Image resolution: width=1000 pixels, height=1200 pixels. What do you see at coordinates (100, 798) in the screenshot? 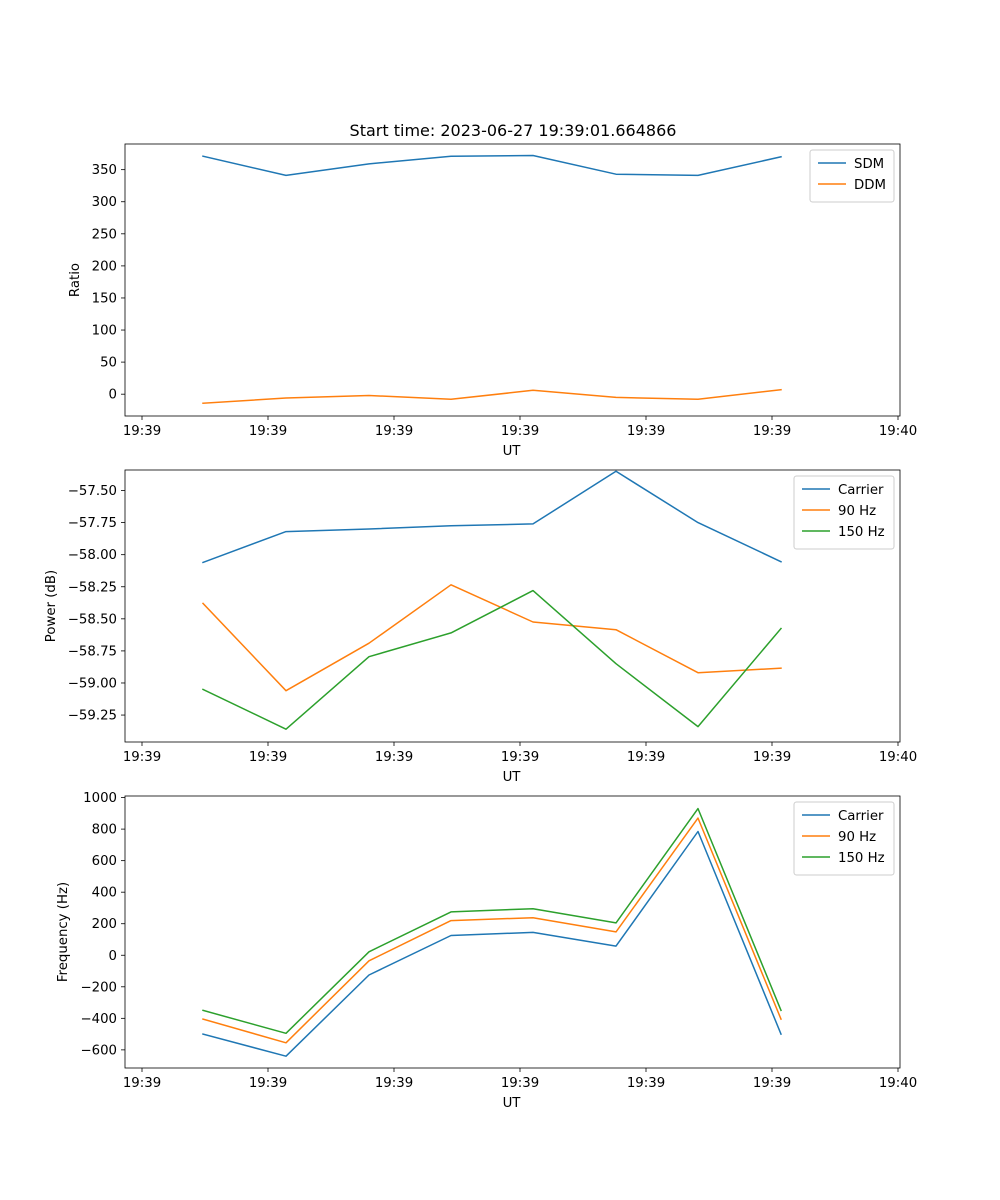
I see `y-tick-label: 1000` at bounding box center [100, 798].